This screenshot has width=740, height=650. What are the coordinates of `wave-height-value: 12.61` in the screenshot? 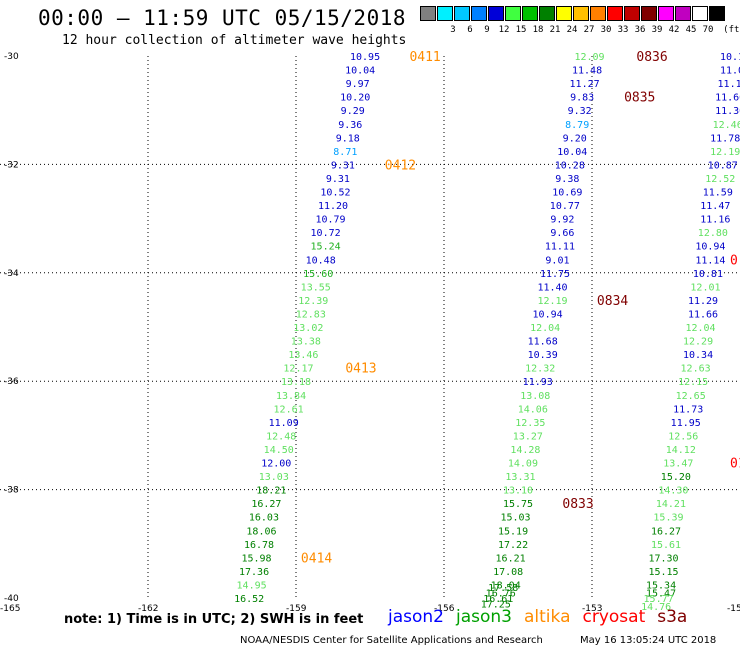 It's located at (289, 409).